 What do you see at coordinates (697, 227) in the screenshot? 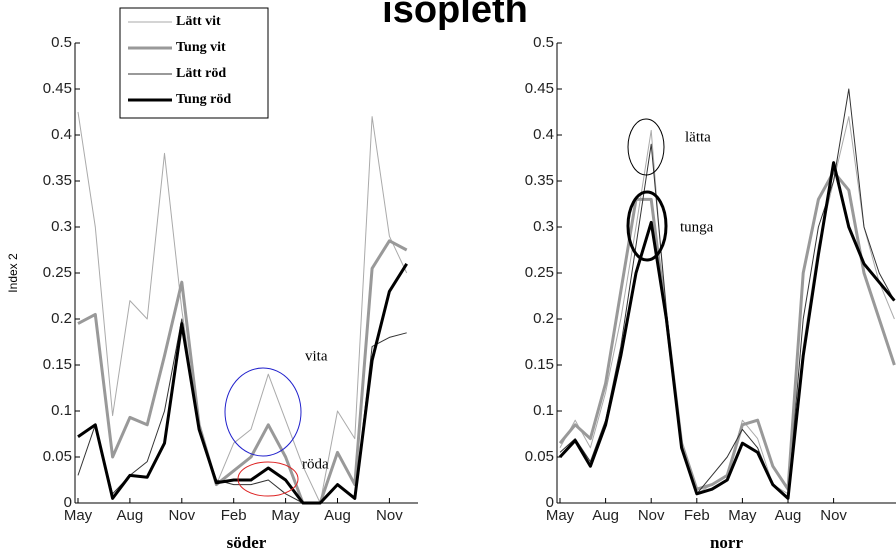
I see `annotation: tunga` at bounding box center [697, 227].